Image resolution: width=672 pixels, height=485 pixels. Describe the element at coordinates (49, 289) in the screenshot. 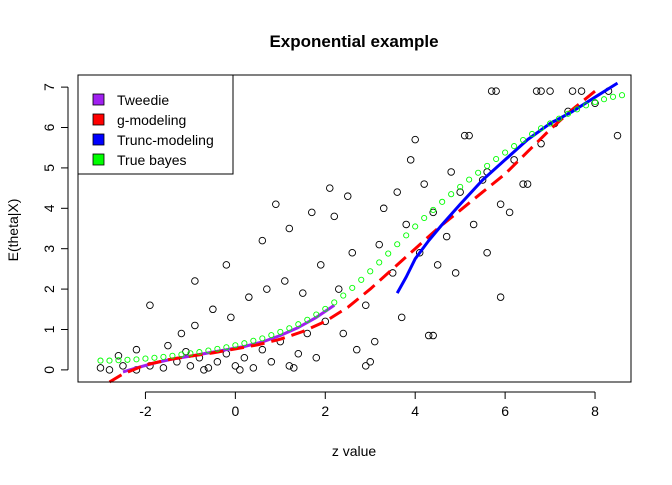

I see `y-tick-label: 2` at that location.